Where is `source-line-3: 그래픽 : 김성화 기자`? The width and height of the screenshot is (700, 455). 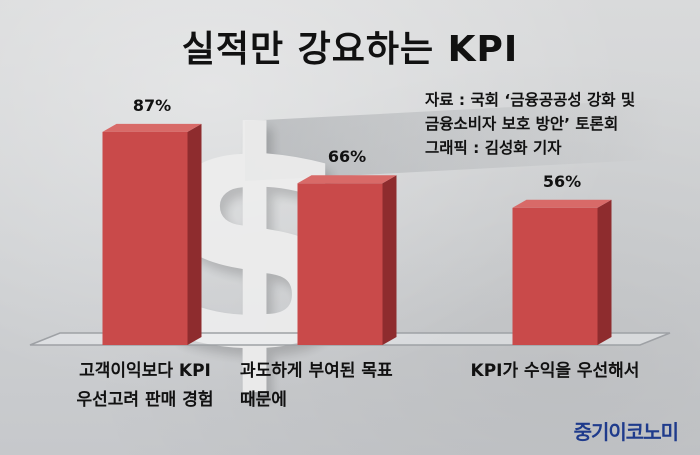 source-line-3: 그래픽 : 김성화 기자 is located at coordinates (493, 148).